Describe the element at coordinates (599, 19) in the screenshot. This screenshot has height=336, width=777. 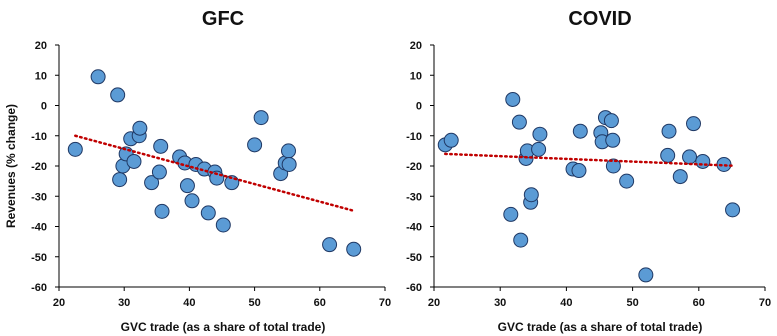
I see `panel-title: COVID` at that location.